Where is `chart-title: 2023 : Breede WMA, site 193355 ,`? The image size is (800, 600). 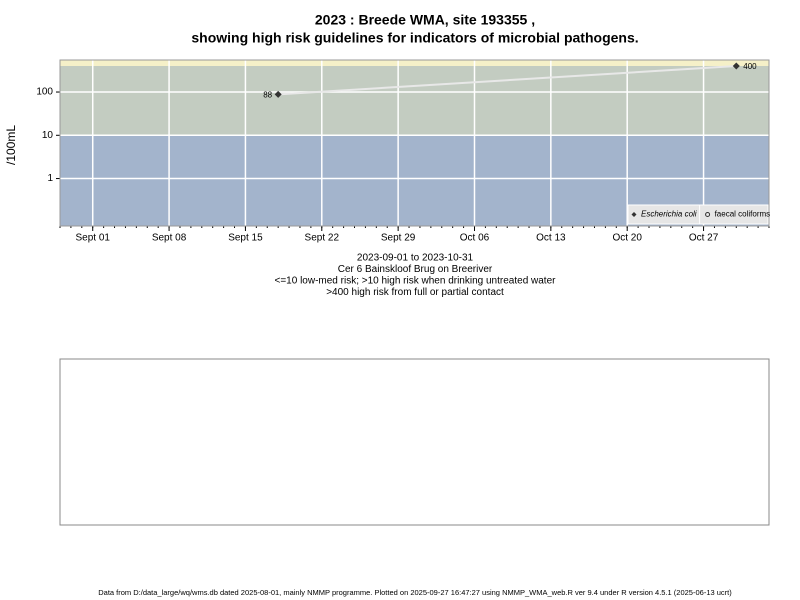 chart-title: 2023 : Breede WMA, site 193355 , is located at coordinates (425, 20).